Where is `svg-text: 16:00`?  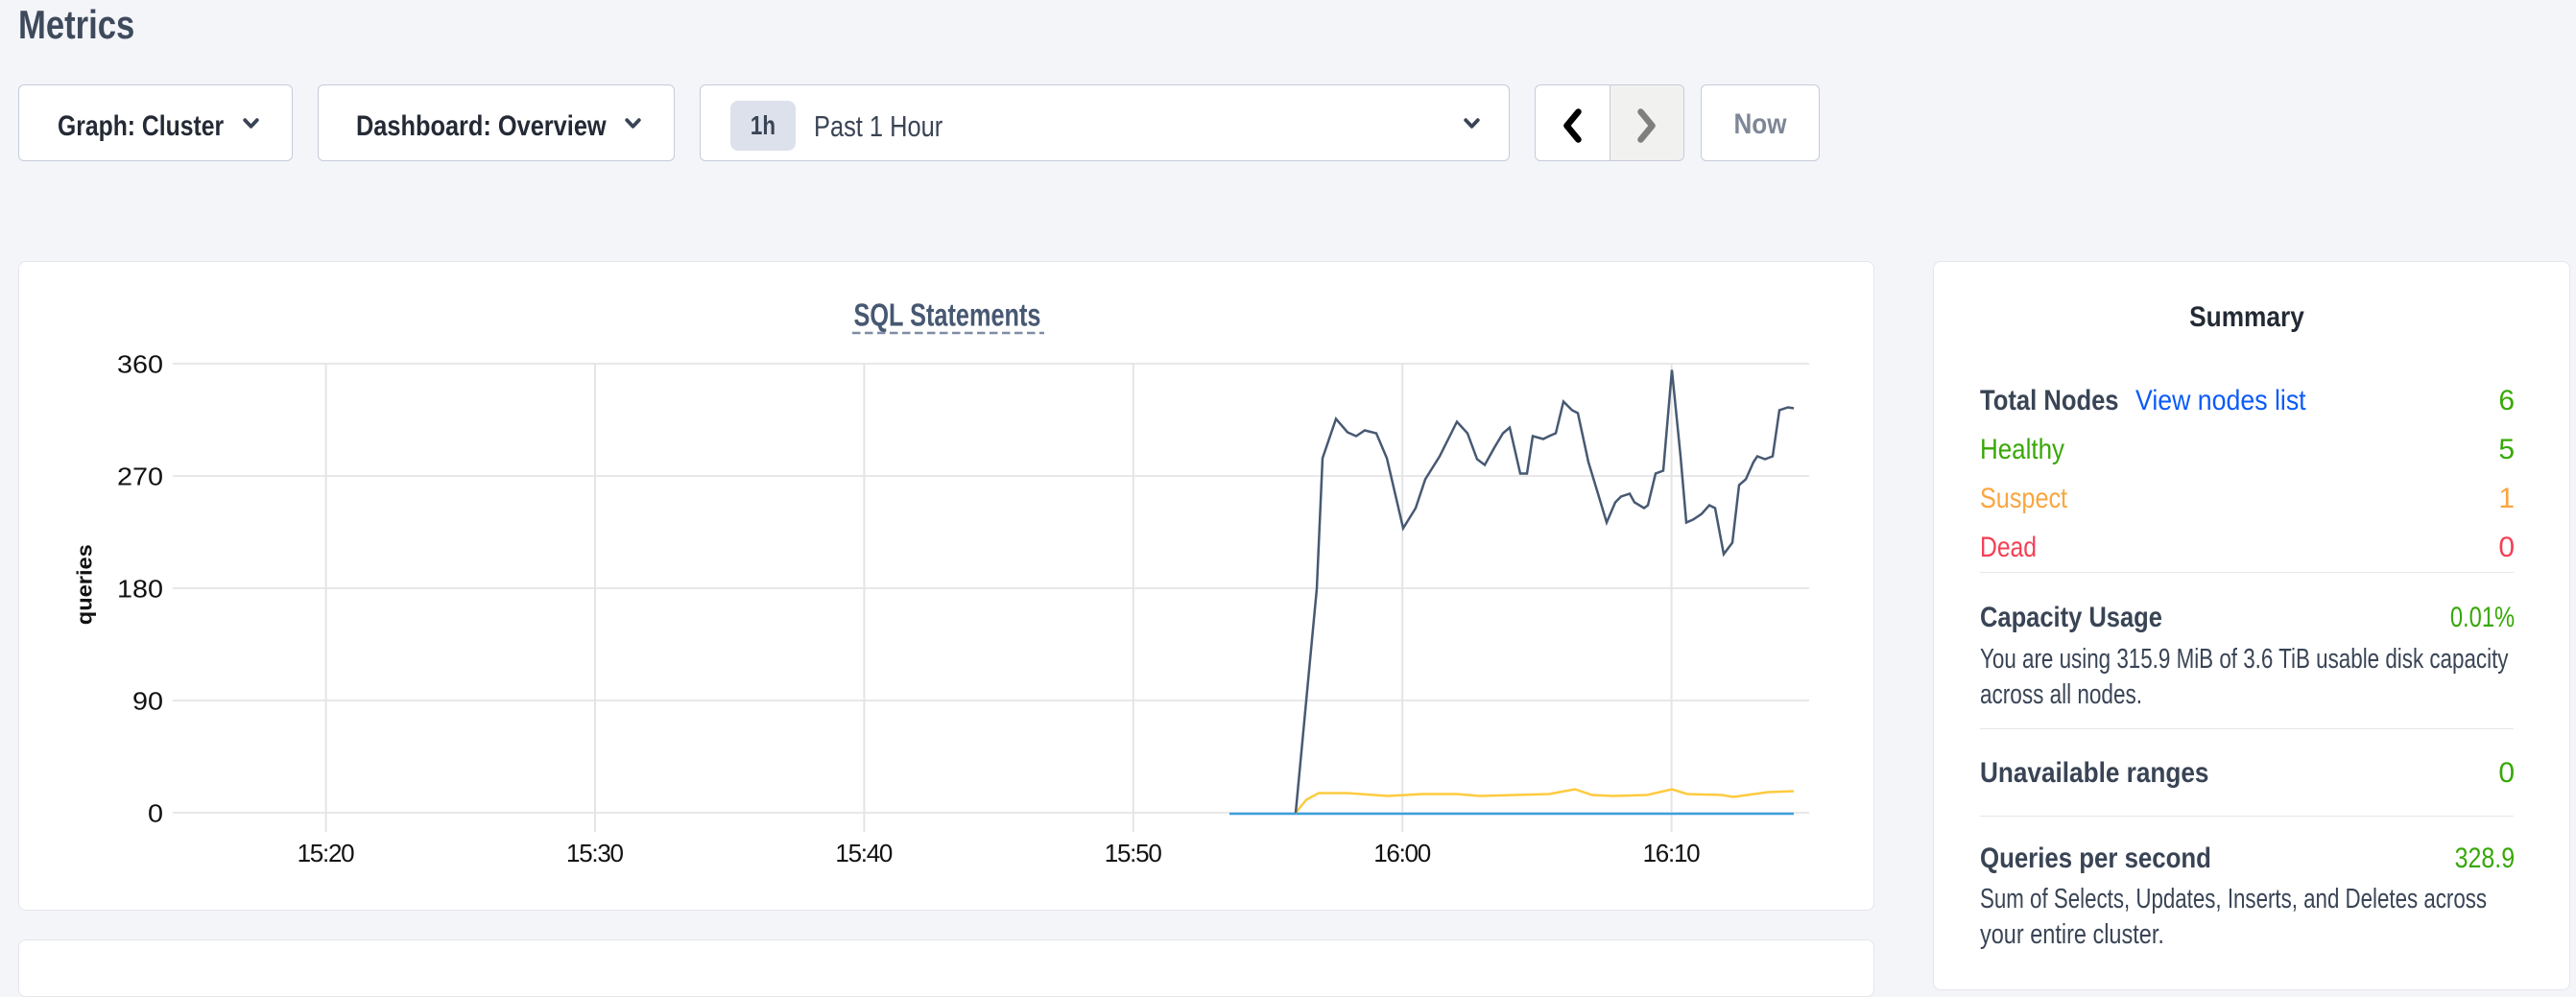
svg-text: 16:00 is located at coordinates (1402, 853).